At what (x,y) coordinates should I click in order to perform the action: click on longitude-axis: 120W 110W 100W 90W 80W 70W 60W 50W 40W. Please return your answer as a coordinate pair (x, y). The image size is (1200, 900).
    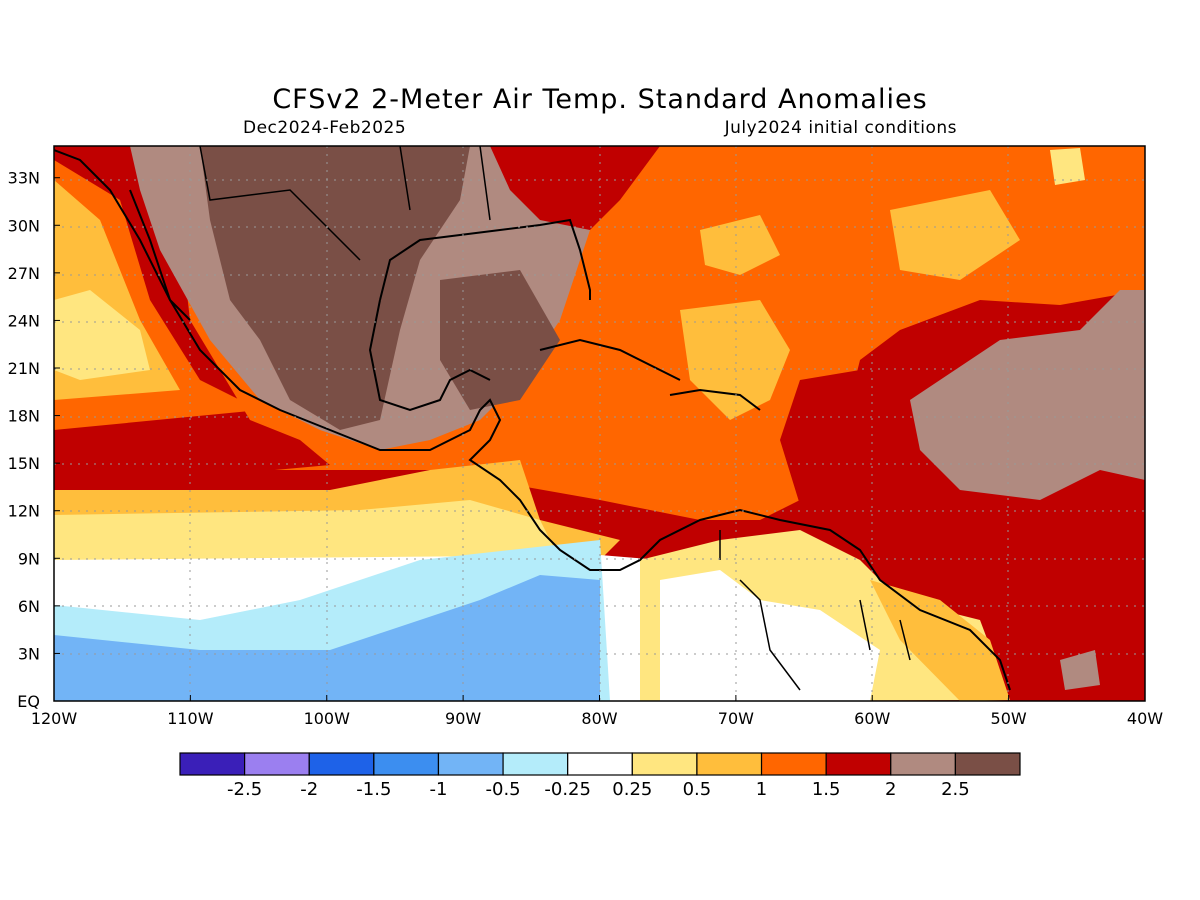
    Looking at the image, I should click on (597, 711).